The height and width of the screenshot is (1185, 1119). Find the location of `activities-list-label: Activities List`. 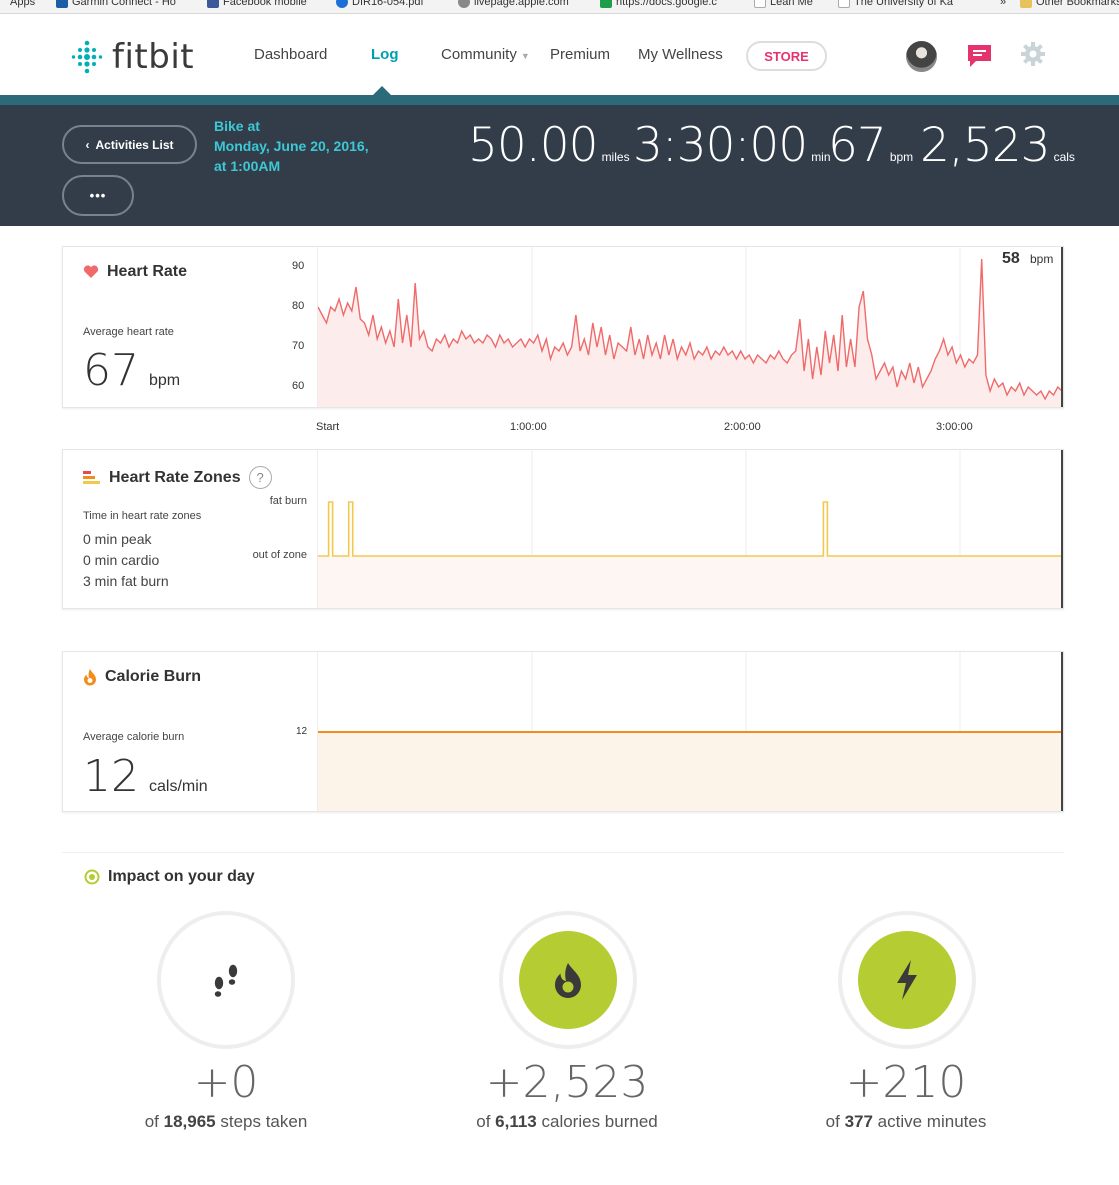

activities-list-label: Activities List is located at coordinates (134, 144).